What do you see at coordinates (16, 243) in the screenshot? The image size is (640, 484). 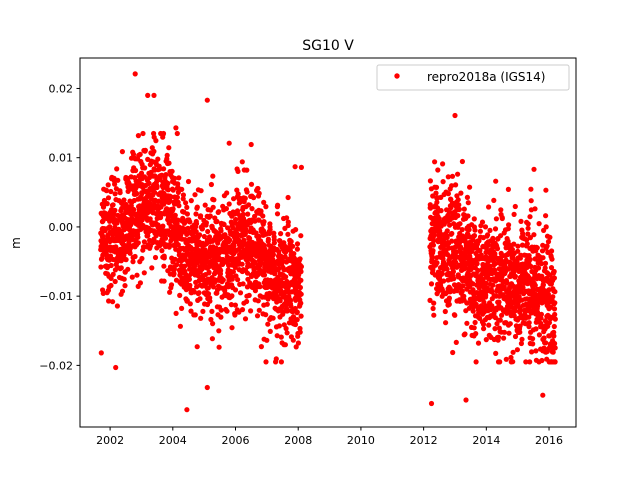 I see `y-axis-label: m` at bounding box center [16, 243].